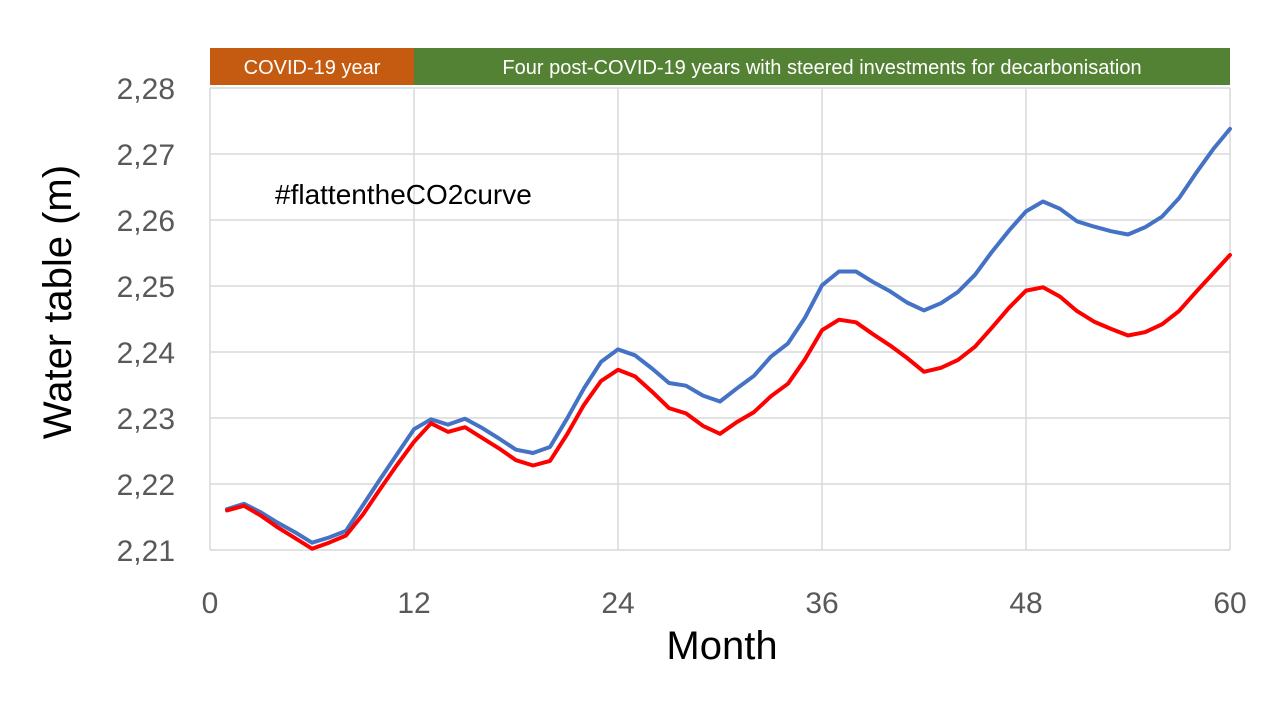  What do you see at coordinates (210, 603) in the screenshot?
I see `x-tick-label-0: 0` at bounding box center [210, 603].